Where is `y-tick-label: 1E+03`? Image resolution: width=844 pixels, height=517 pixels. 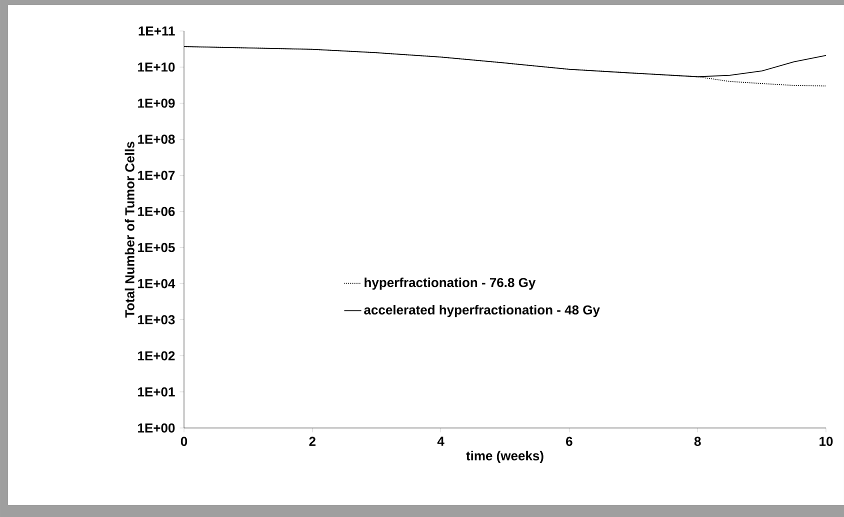
y-tick-label: 1E+03 is located at coordinates (156, 319).